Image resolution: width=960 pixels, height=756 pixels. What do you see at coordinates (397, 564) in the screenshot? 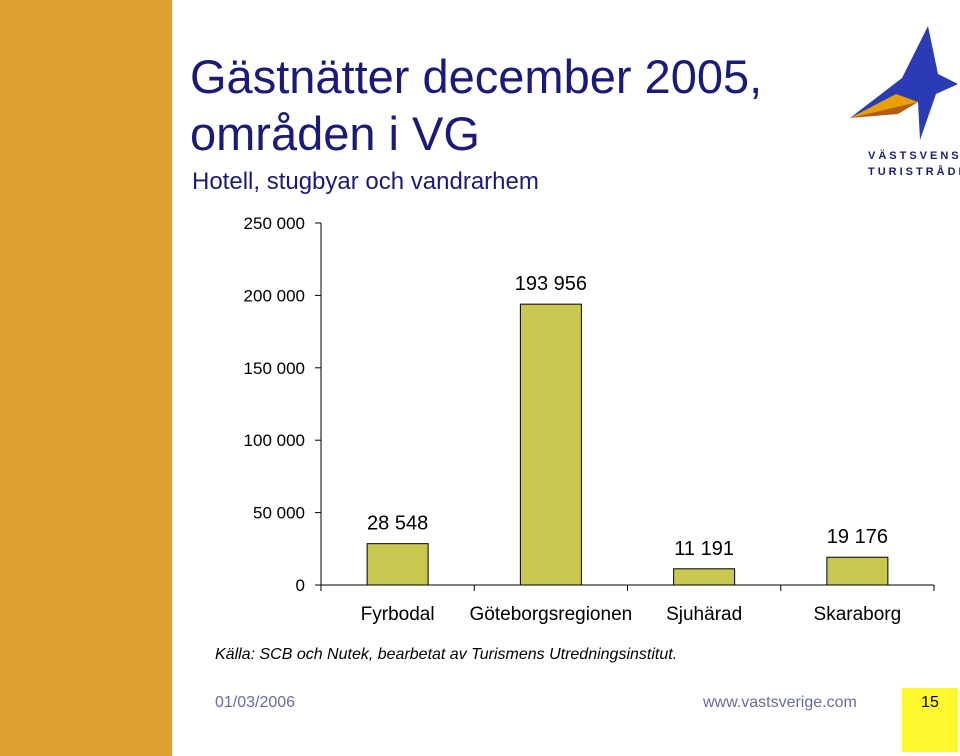
I see `bar-fyrbodal` at bounding box center [397, 564].